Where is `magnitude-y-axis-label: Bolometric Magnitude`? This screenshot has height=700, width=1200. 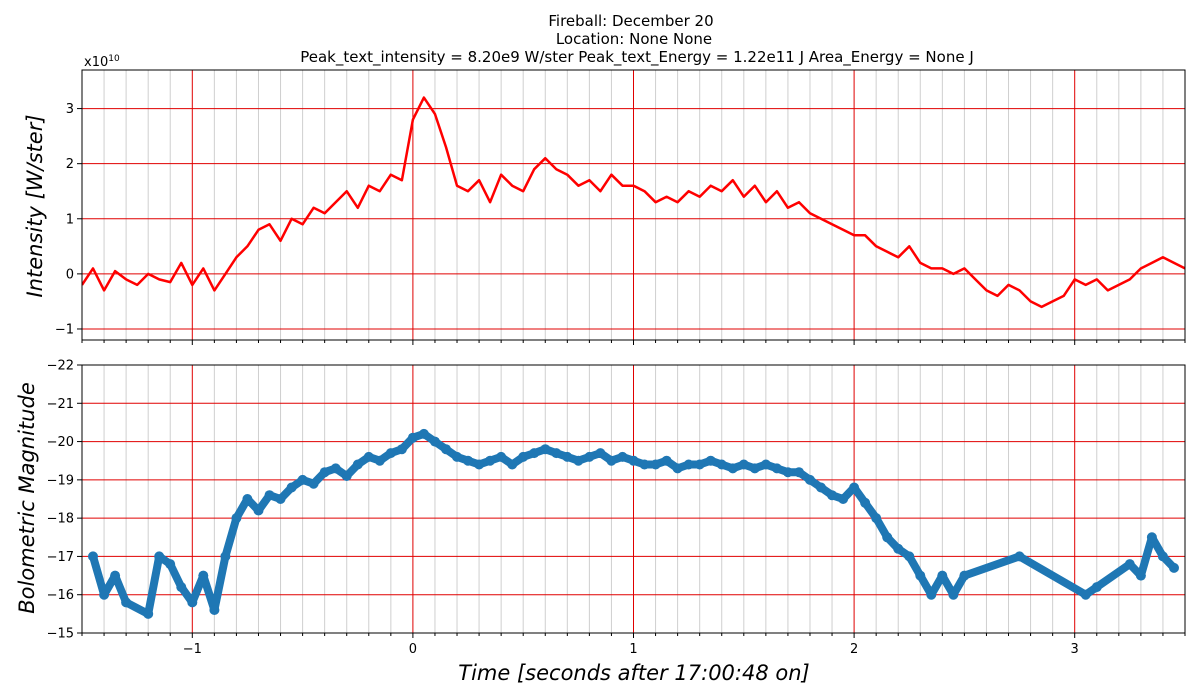
magnitude-y-axis-label: Bolometric Magnitude is located at coordinates (27, 498).